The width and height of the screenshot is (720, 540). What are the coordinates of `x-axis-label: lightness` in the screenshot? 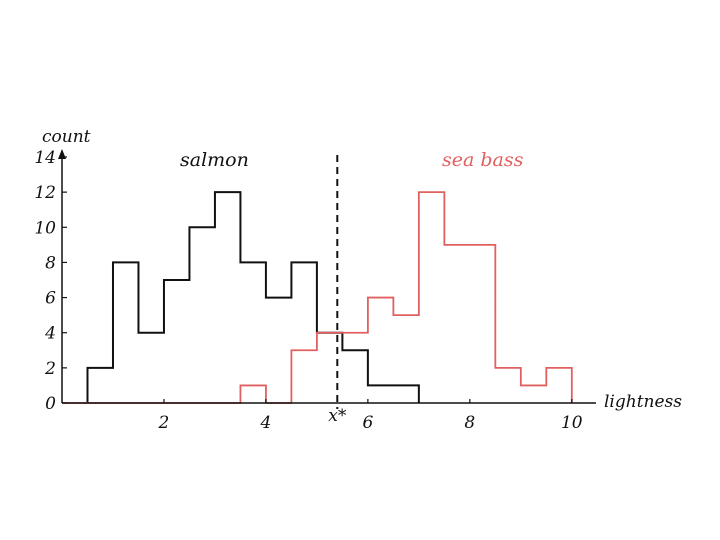 It's located at (643, 402).